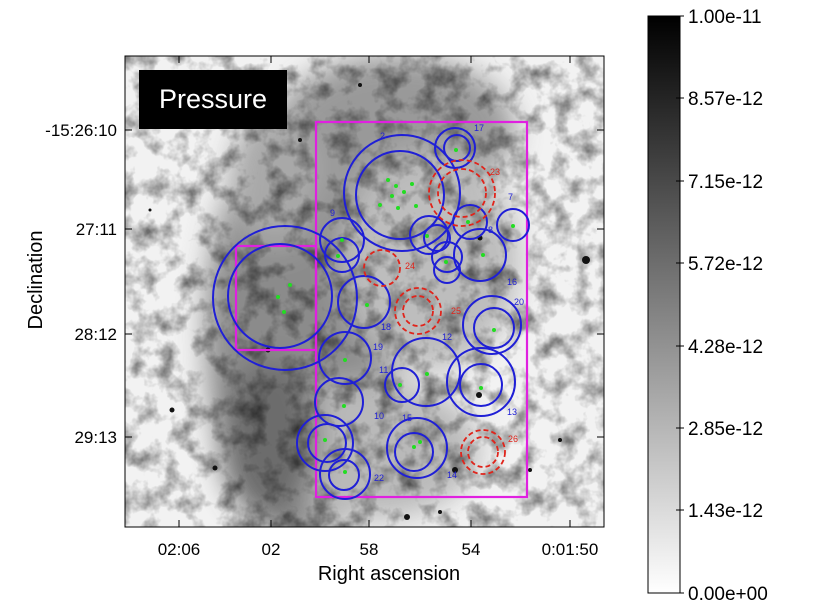 The image size is (830, 608). I want to click on title-box: Pressure, so click(213, 99).